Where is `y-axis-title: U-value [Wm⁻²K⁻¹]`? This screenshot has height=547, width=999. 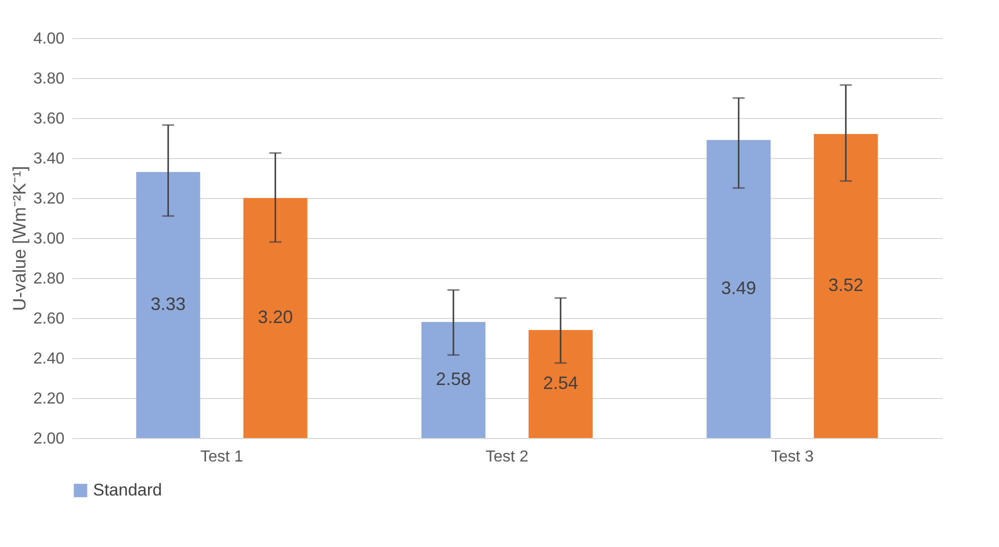
y-axis-title: U-value [Wm⁻²K⁻¹] is located at coordinates (19, 239).